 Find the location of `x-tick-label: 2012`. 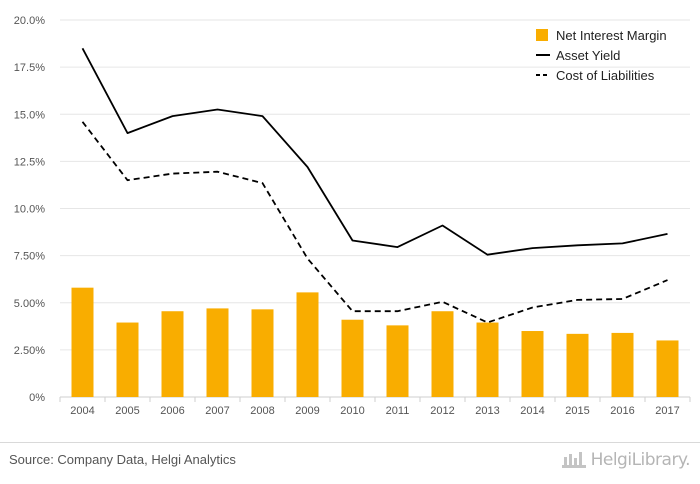

x-tick-label: 2012 is located at coordinates (442, 411).